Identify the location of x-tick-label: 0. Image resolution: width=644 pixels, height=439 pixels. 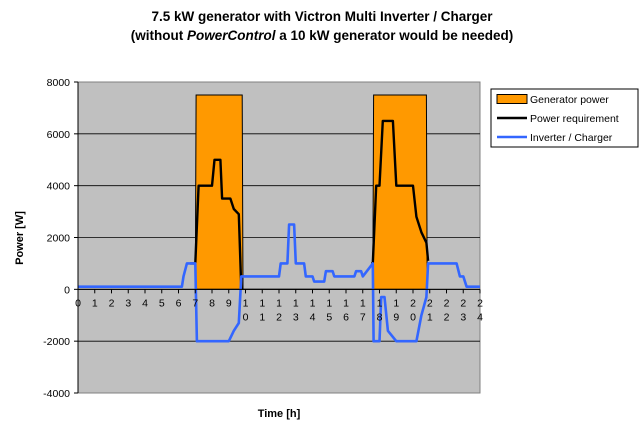
(78, 303).